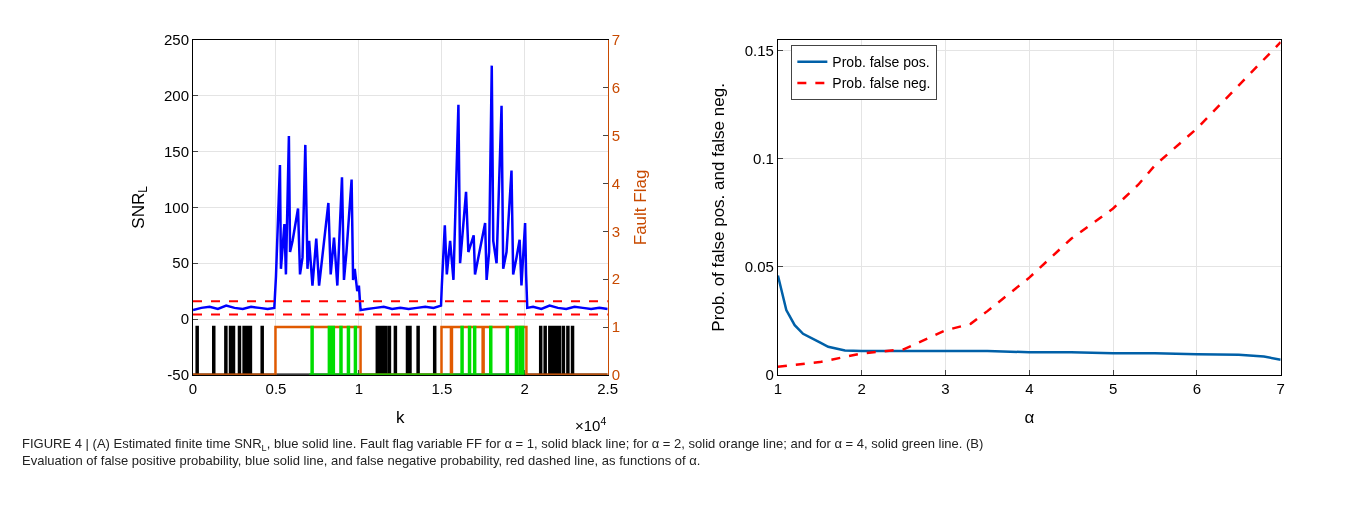  I want to click on x-tick-label: 7, so click(1280, 388).